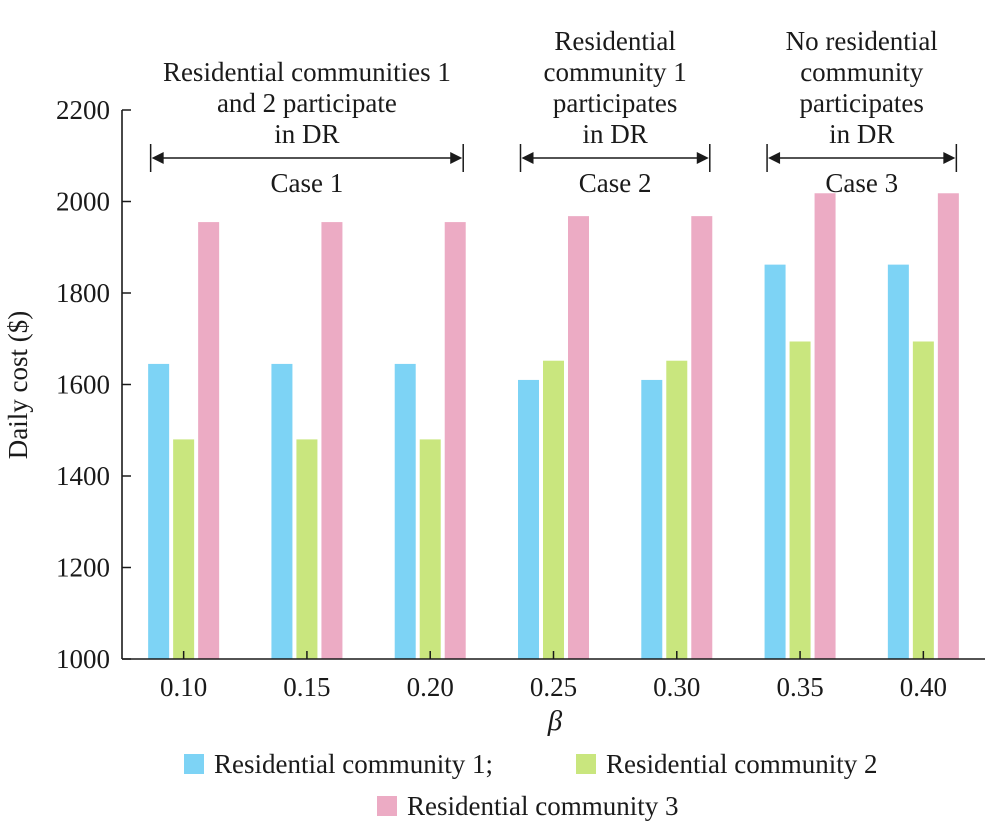  Describe the element at coordinates (18, 385) in the screenshot. I see `y-axis-label: Daily cost ($)` at that location.